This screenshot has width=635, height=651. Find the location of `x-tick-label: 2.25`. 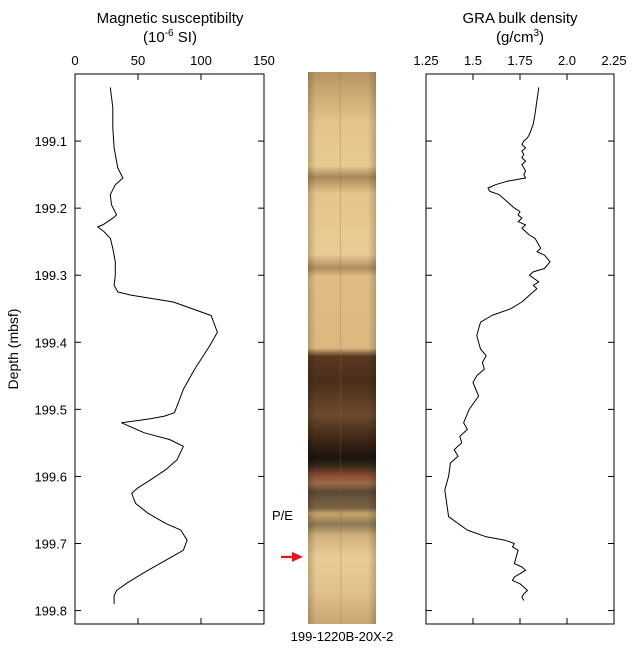

x-tick-label: 2.25 is located at coordinates (613, 60).